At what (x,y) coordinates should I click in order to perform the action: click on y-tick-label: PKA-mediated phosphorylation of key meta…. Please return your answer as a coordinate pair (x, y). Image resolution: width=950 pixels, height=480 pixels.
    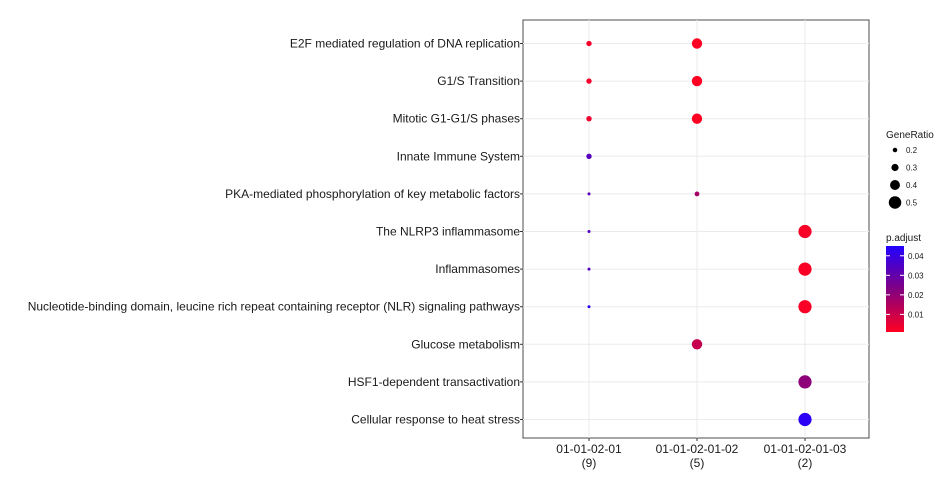
    Looking at the image, I should click on (372, 194).